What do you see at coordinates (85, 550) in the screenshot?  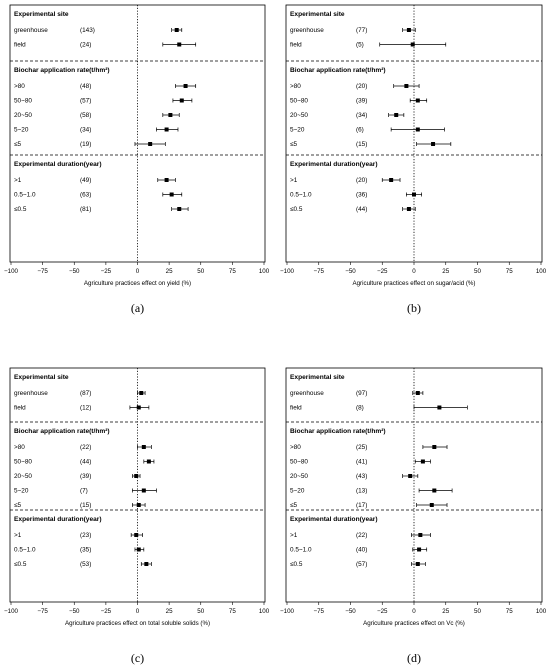 I see `sample-size: (35)` at bounding box center [85, 550].